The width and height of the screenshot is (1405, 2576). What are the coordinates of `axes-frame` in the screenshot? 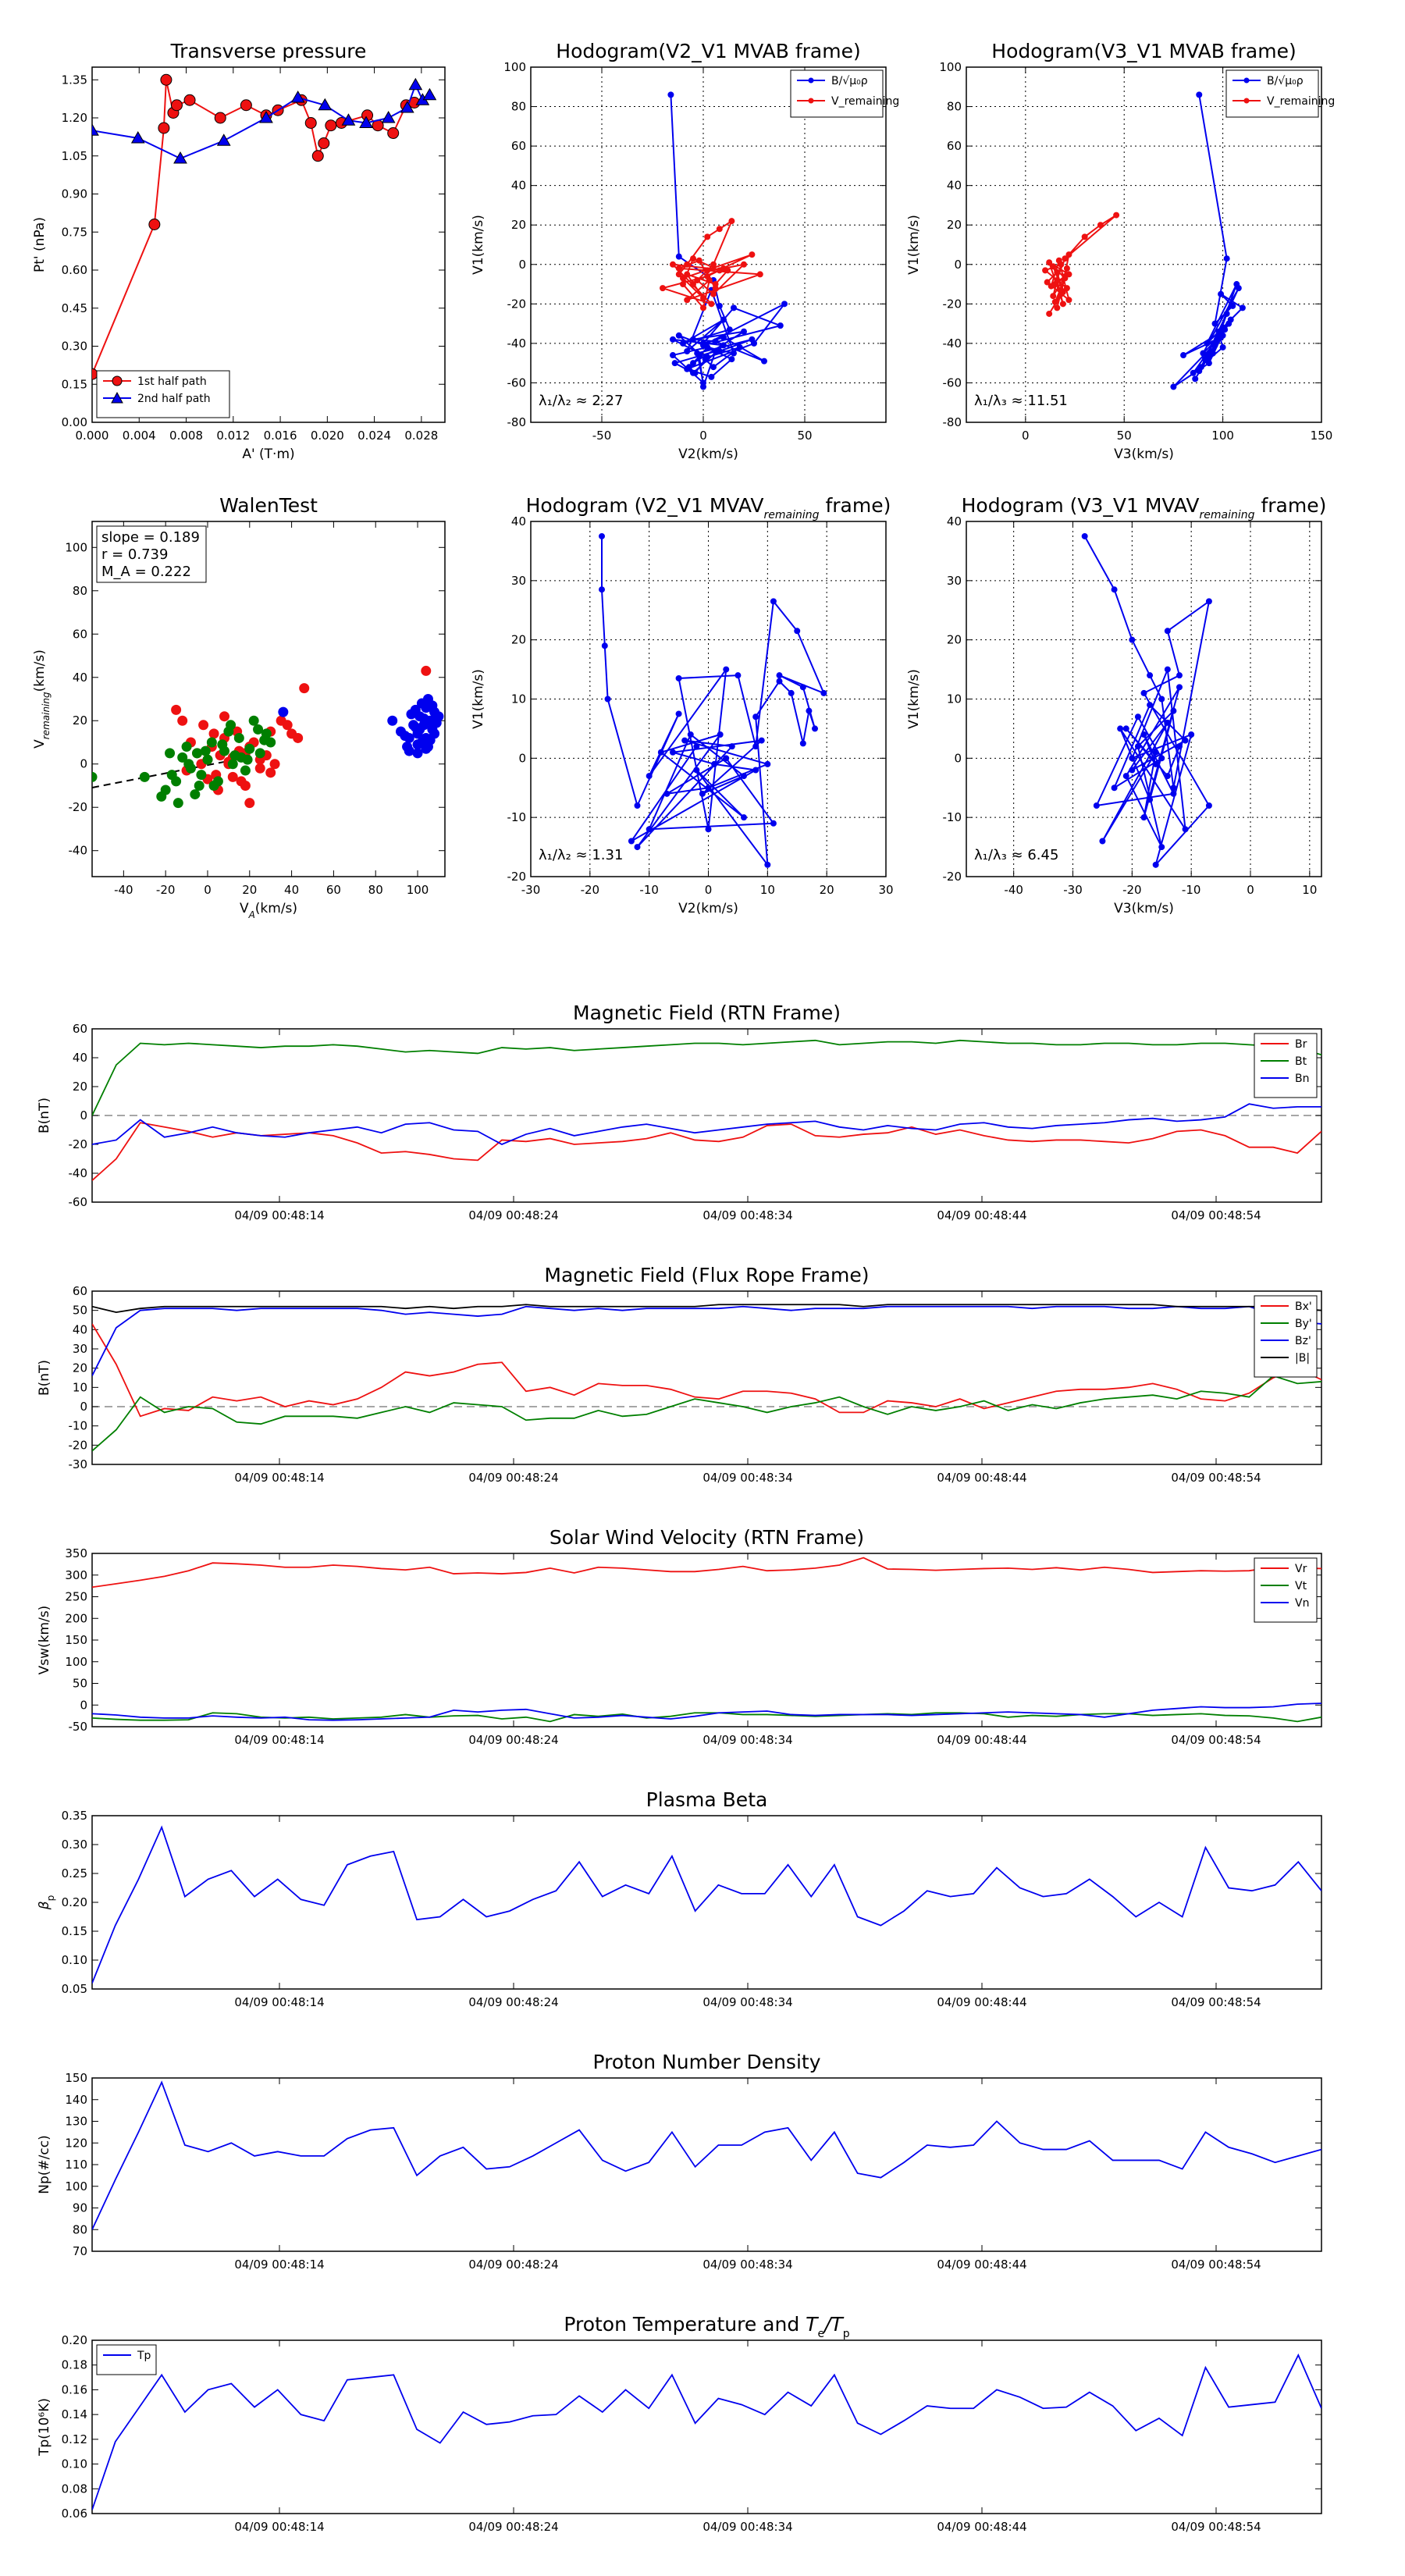 It's located at (707, 1640).